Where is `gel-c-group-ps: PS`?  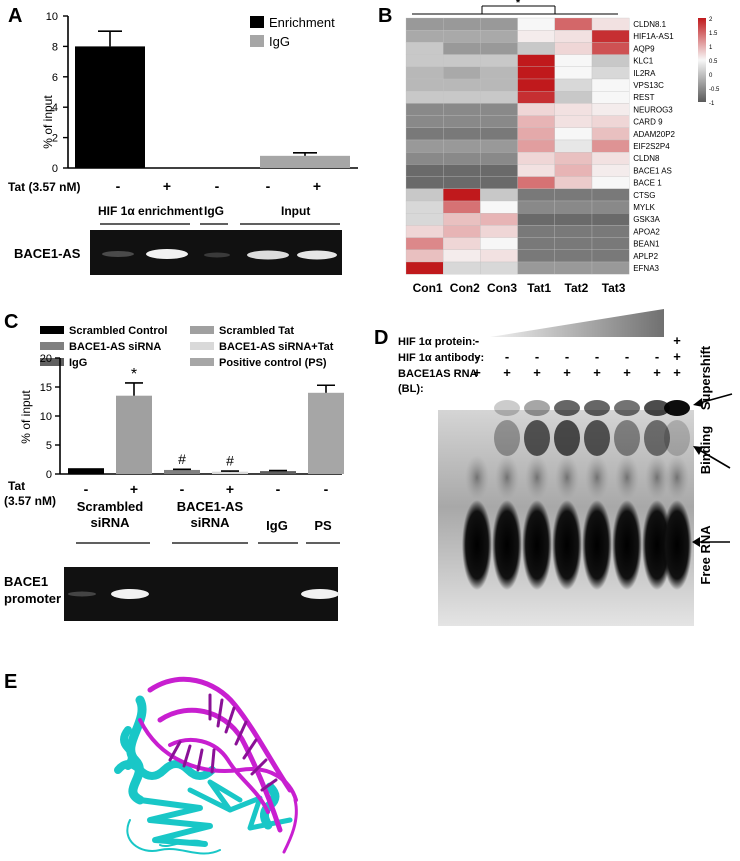 gel-c-group-ps: PS is located at coordinates (323, 525).